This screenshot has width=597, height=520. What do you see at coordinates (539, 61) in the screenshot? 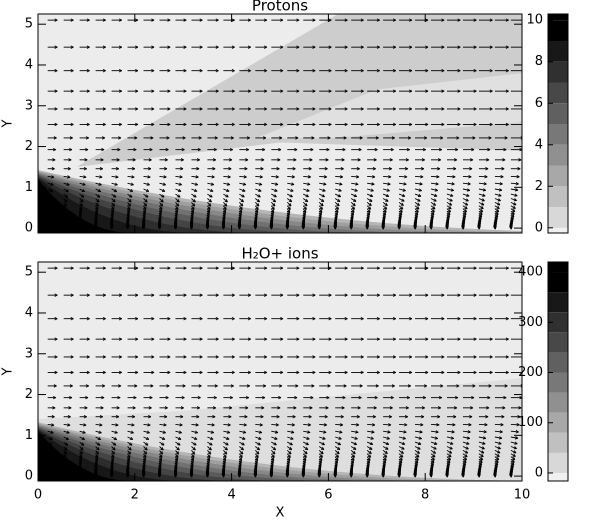
I see `colorbar-tick-label: 8` at bounding box center [539, 61].